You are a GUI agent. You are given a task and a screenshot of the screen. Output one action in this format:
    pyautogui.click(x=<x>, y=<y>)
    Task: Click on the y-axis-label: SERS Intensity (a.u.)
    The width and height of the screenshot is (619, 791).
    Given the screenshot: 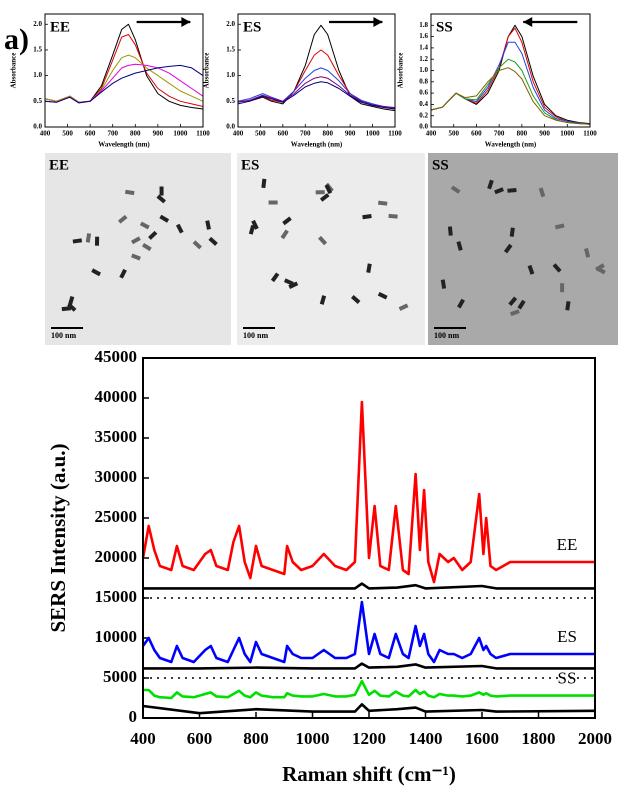 What is the action you would take?
    pyautogui.click(x=58, y=537)
    